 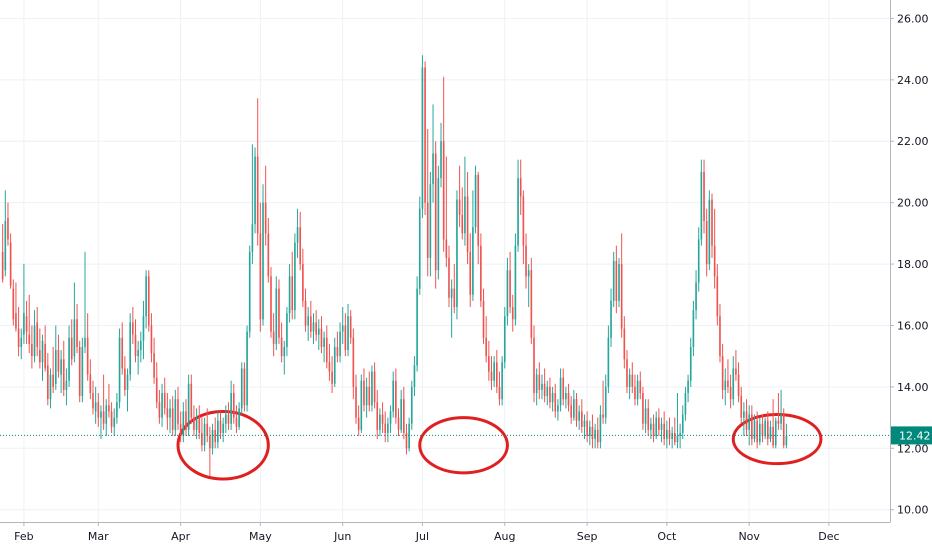 I want to click on x-tick-label: Sep, so click(x=587, y=536).